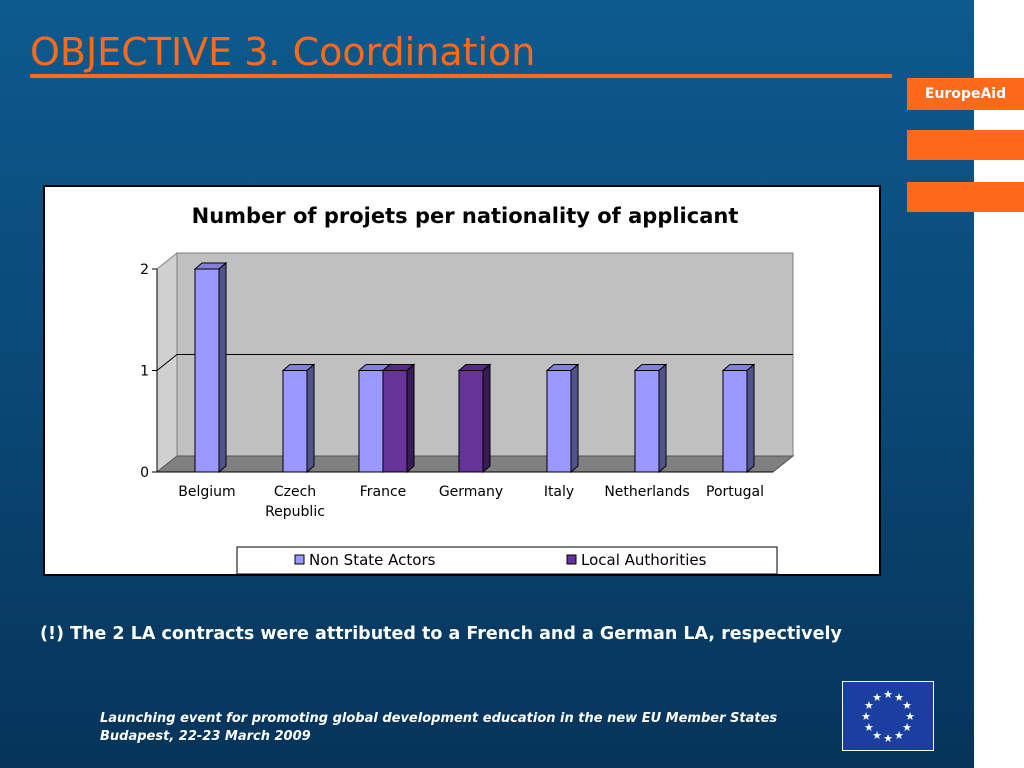 Image resolution: width=1024 pixels, height=768 pixels. What do you see at coordinates (999, 384) in the screenshot?
I see `right-white-strip` at bounding box center [999, 384].